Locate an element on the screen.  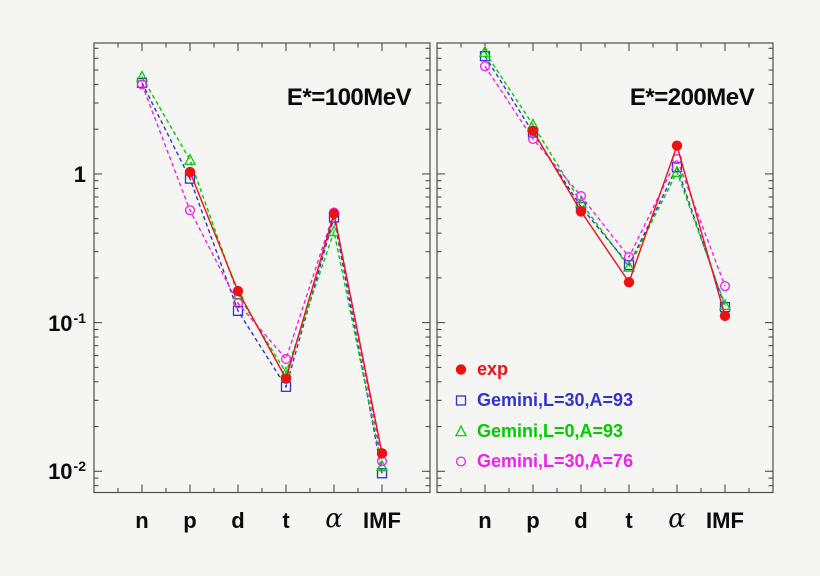
open-circle-icon is located at coordinates (461, 461).